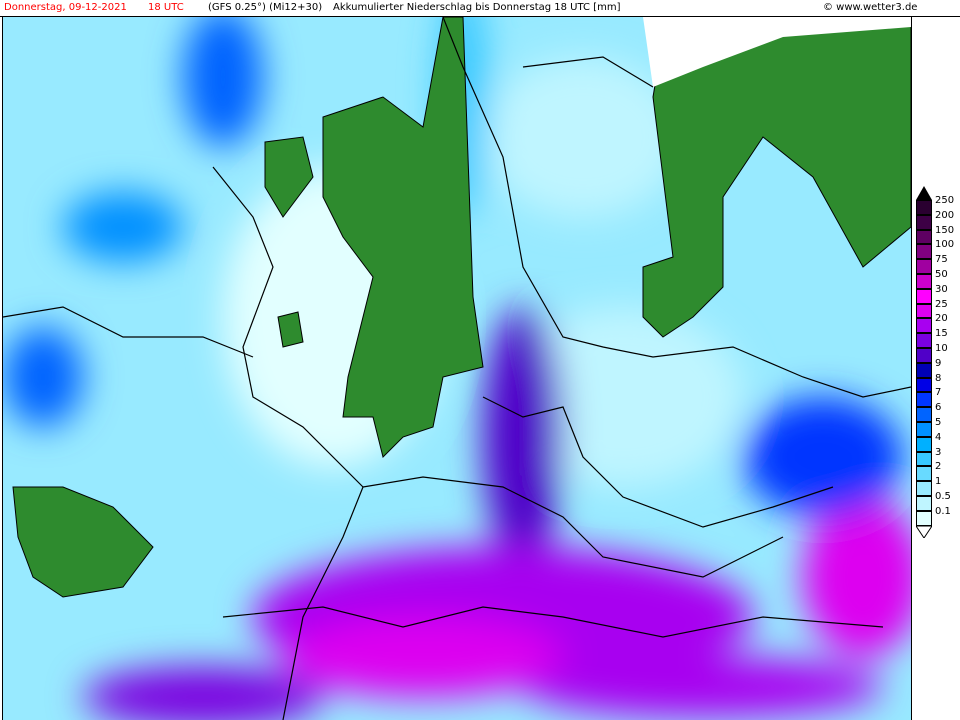 This screenshot has height=720, width=960. I want to click on legend-label: 2, so click(938, 467).